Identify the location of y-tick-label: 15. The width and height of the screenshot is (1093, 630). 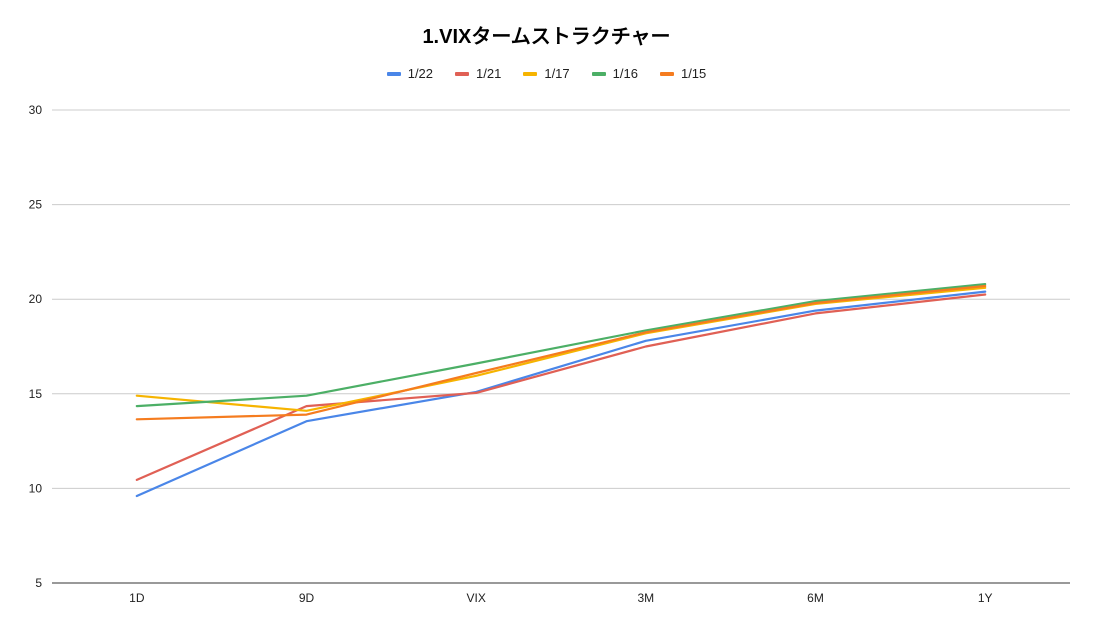
(36, 394).